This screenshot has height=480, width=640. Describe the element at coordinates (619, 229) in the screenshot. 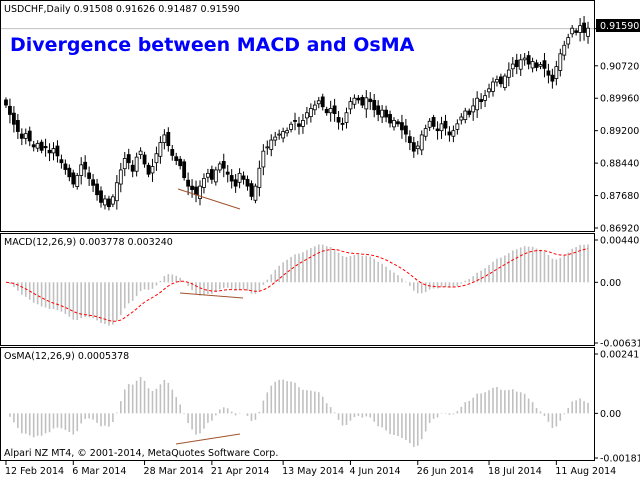

I see `price-tick-label: 0.86920` at that location.